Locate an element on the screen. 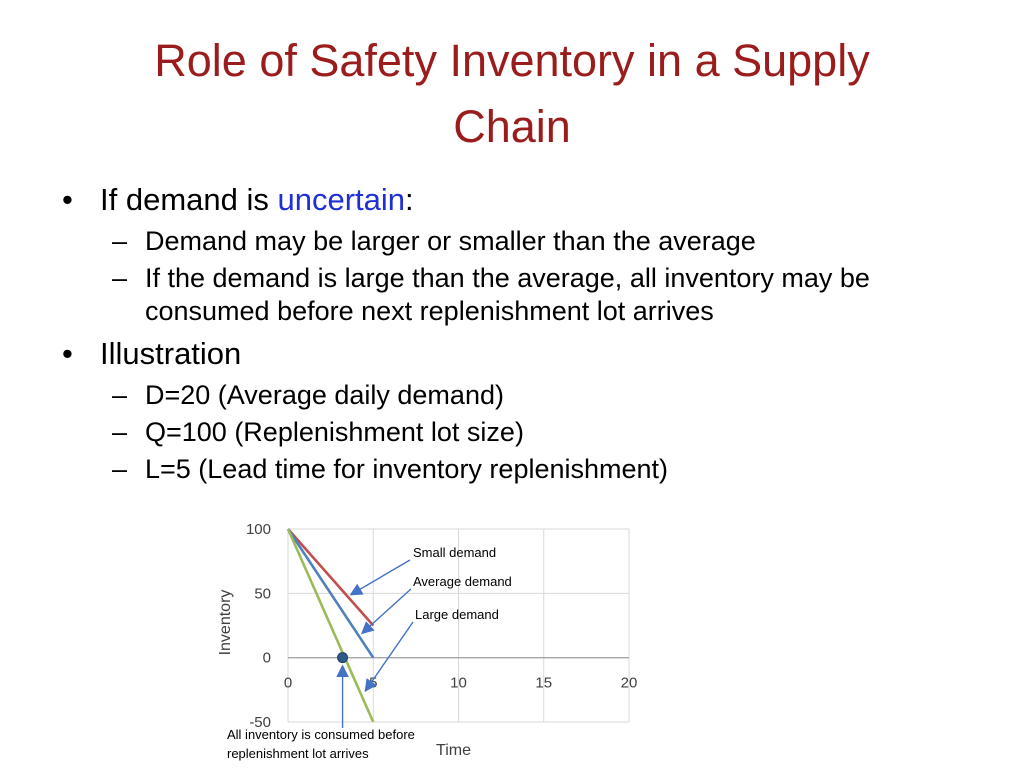 The width and height of the screenshot is (1024, 768). x-tick-label: 10 is located at coordinates (458, 683).